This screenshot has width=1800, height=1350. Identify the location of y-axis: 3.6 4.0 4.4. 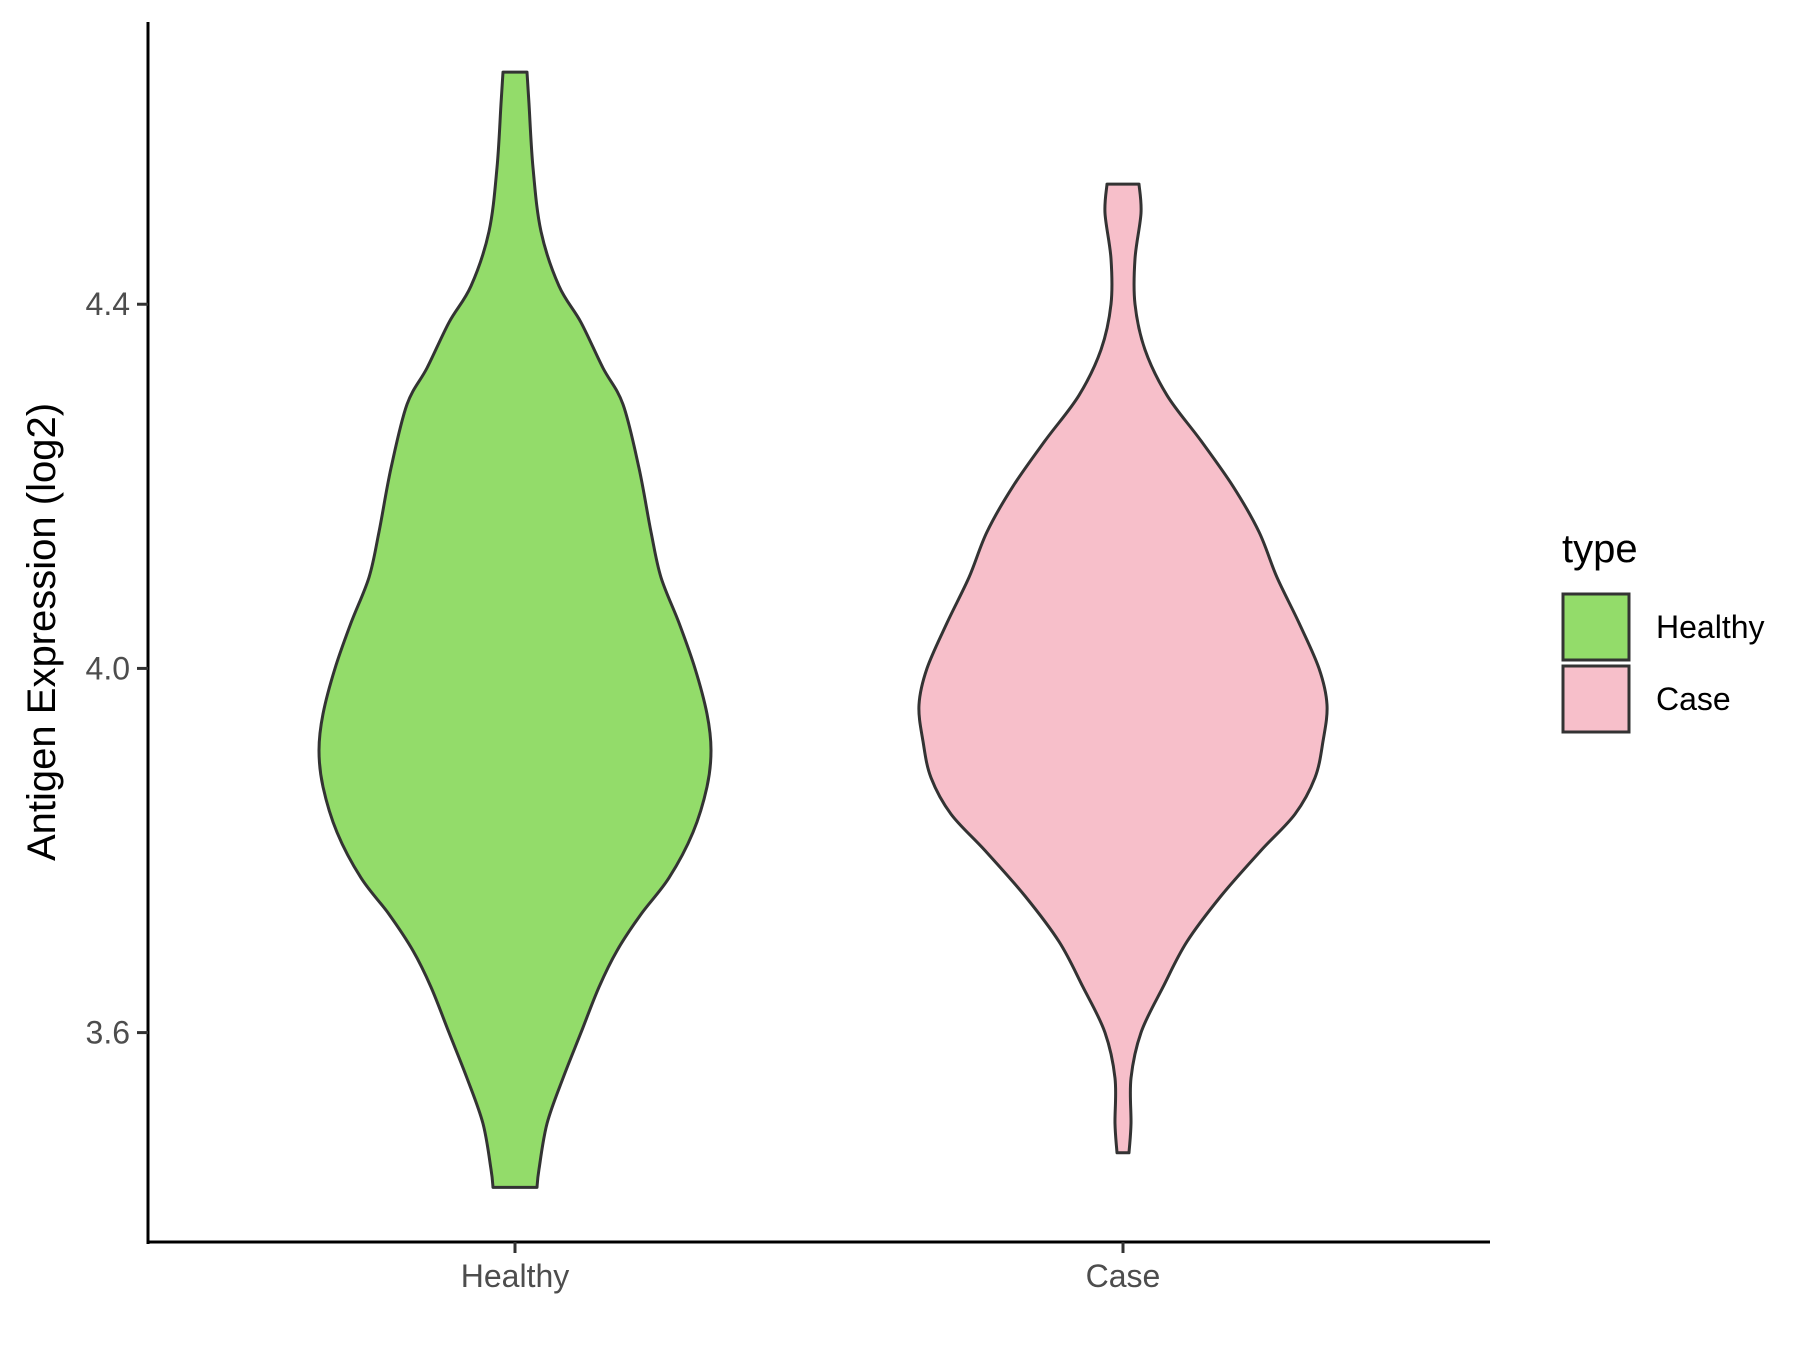
(118, 633).